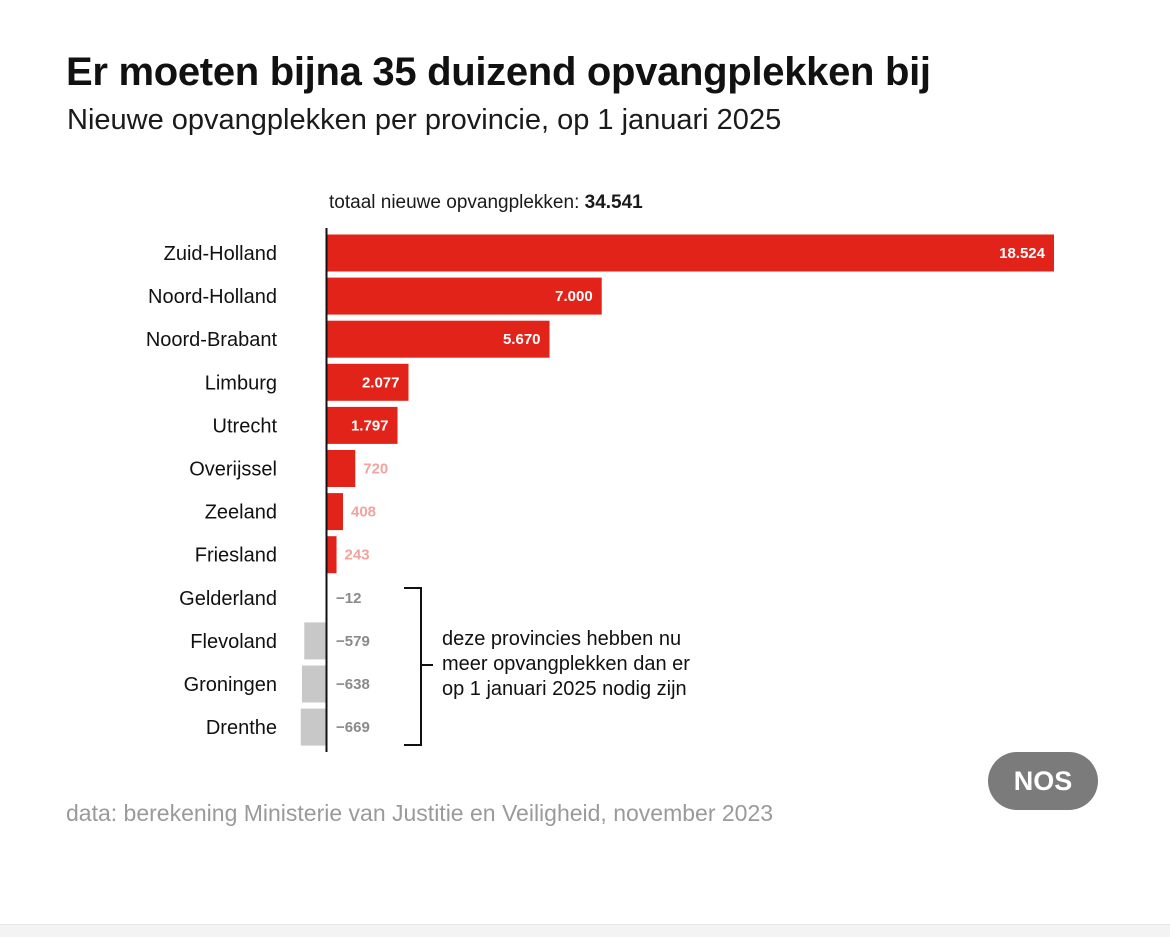 This screenshot has width=1170, height=937. Describe the element at coordinates (353, 641) in the screenshot. I see `value-label: −579` at that location.